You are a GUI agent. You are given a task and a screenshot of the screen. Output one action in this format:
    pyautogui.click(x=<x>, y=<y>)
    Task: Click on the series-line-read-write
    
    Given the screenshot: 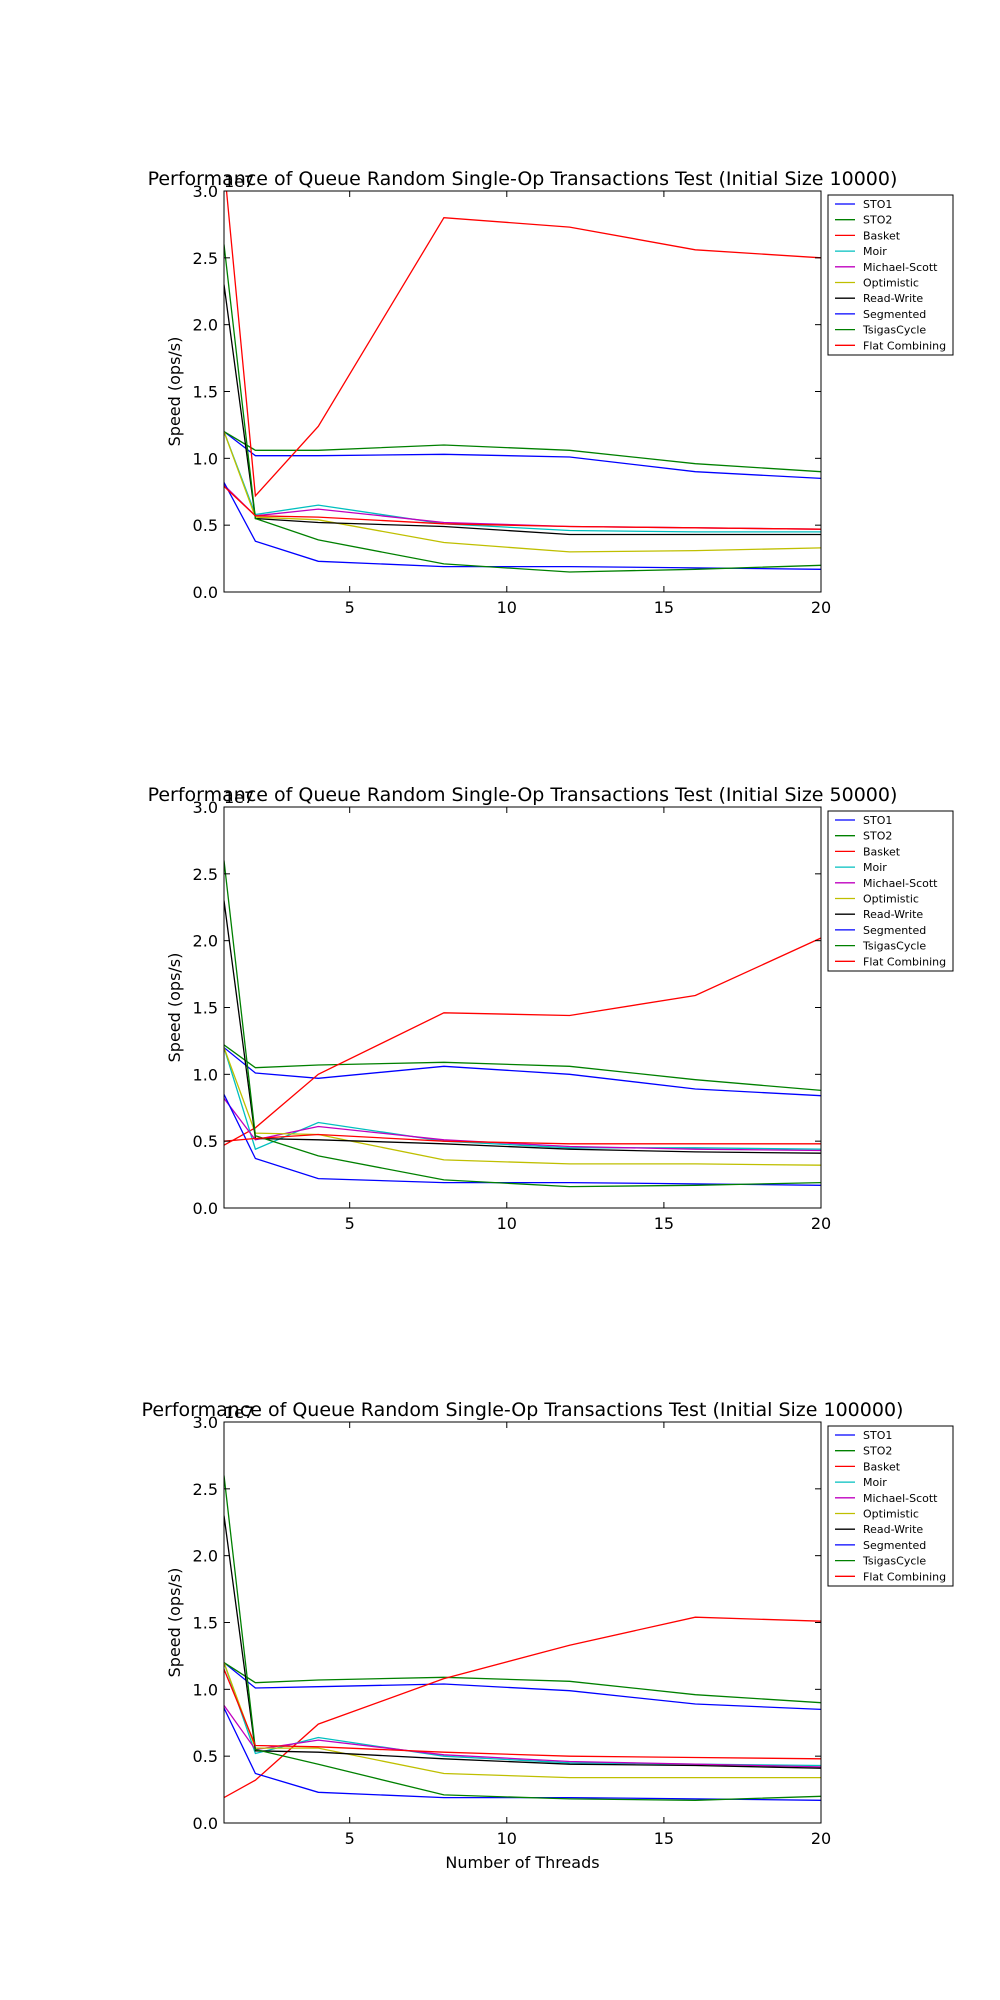 What is the action you would take?
    pyautogui.click(x=522, y=1642)
    